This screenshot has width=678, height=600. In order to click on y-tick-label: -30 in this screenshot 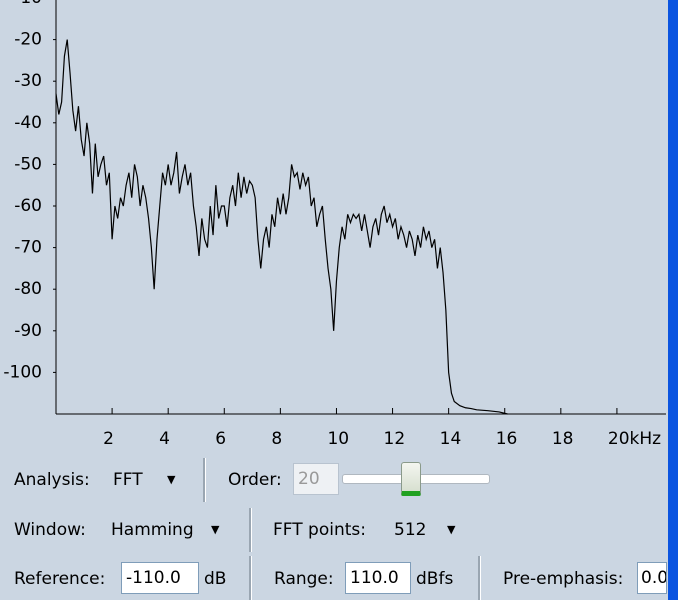, I will do `click(28, 81)`.